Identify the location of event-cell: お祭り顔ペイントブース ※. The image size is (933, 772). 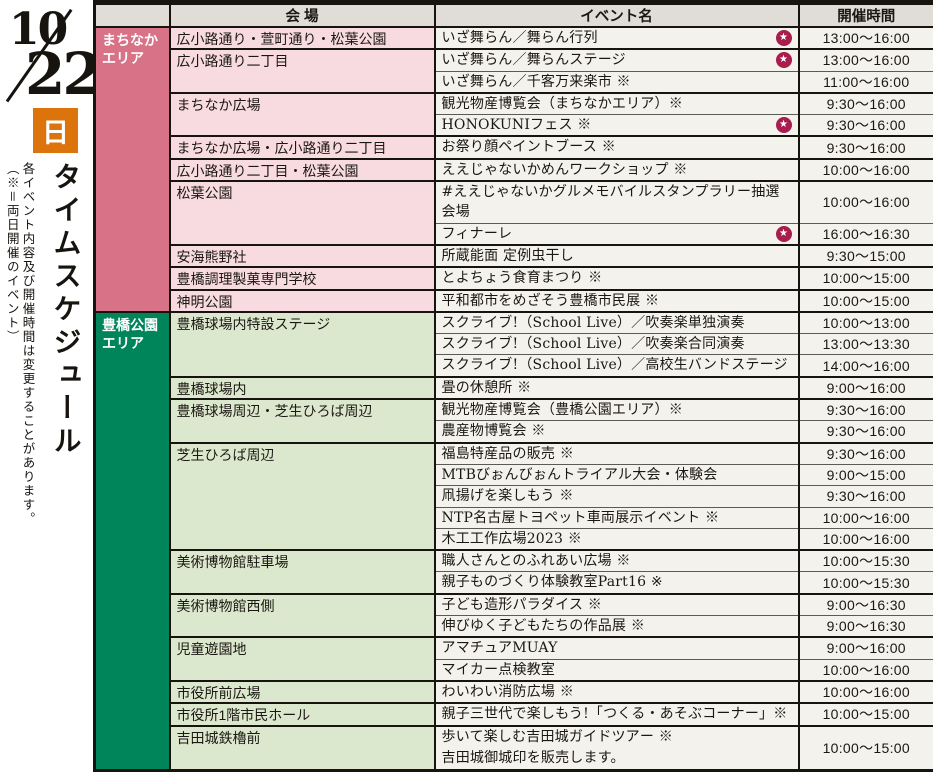
(617, 147).